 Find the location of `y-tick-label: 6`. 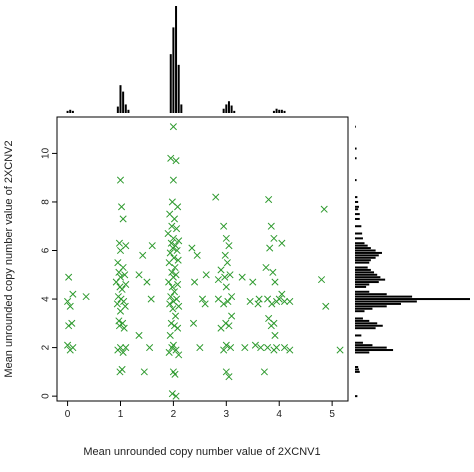

y-tick-label: 6 is located at coordinates (46, 250).